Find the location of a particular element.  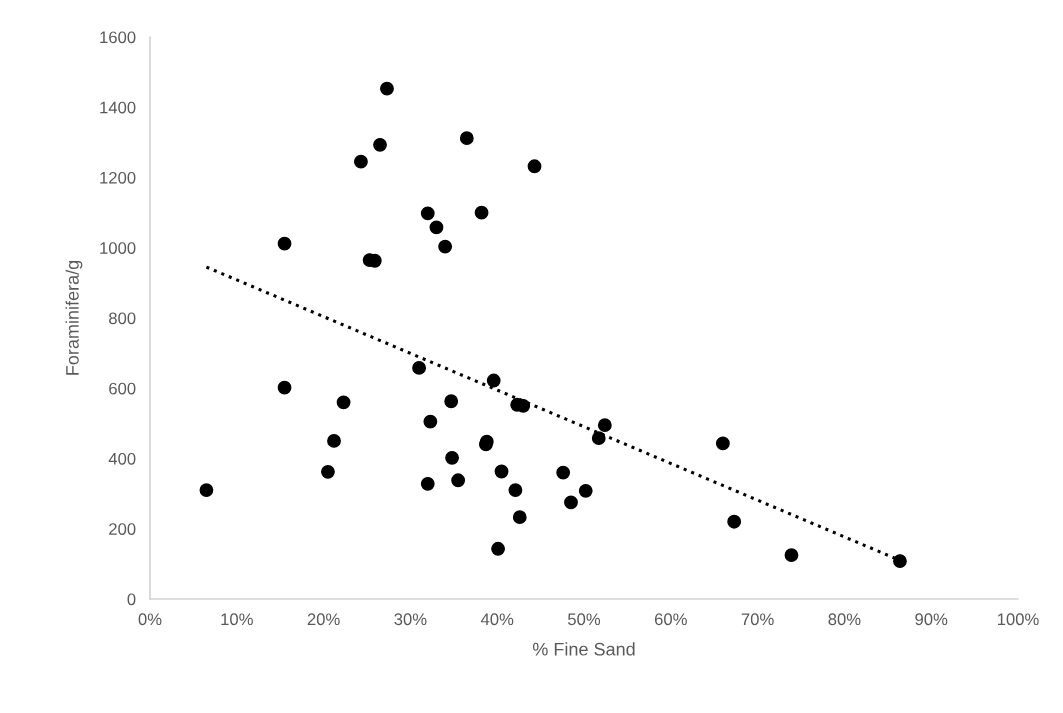

y-tick-label: 1600 is located at coordinates (118, 37).